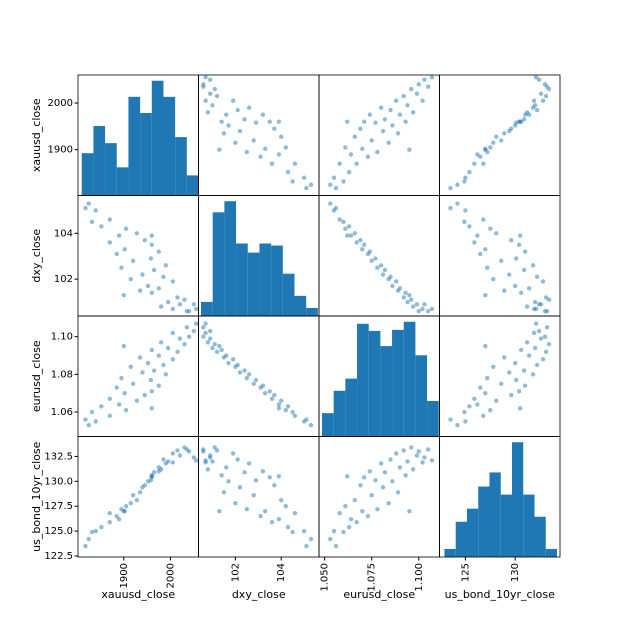  What do you see at coordinates (379, 594) in the screenshot?
I see `x-axis-label: eurusd_close` at bounding box center [379, 594].